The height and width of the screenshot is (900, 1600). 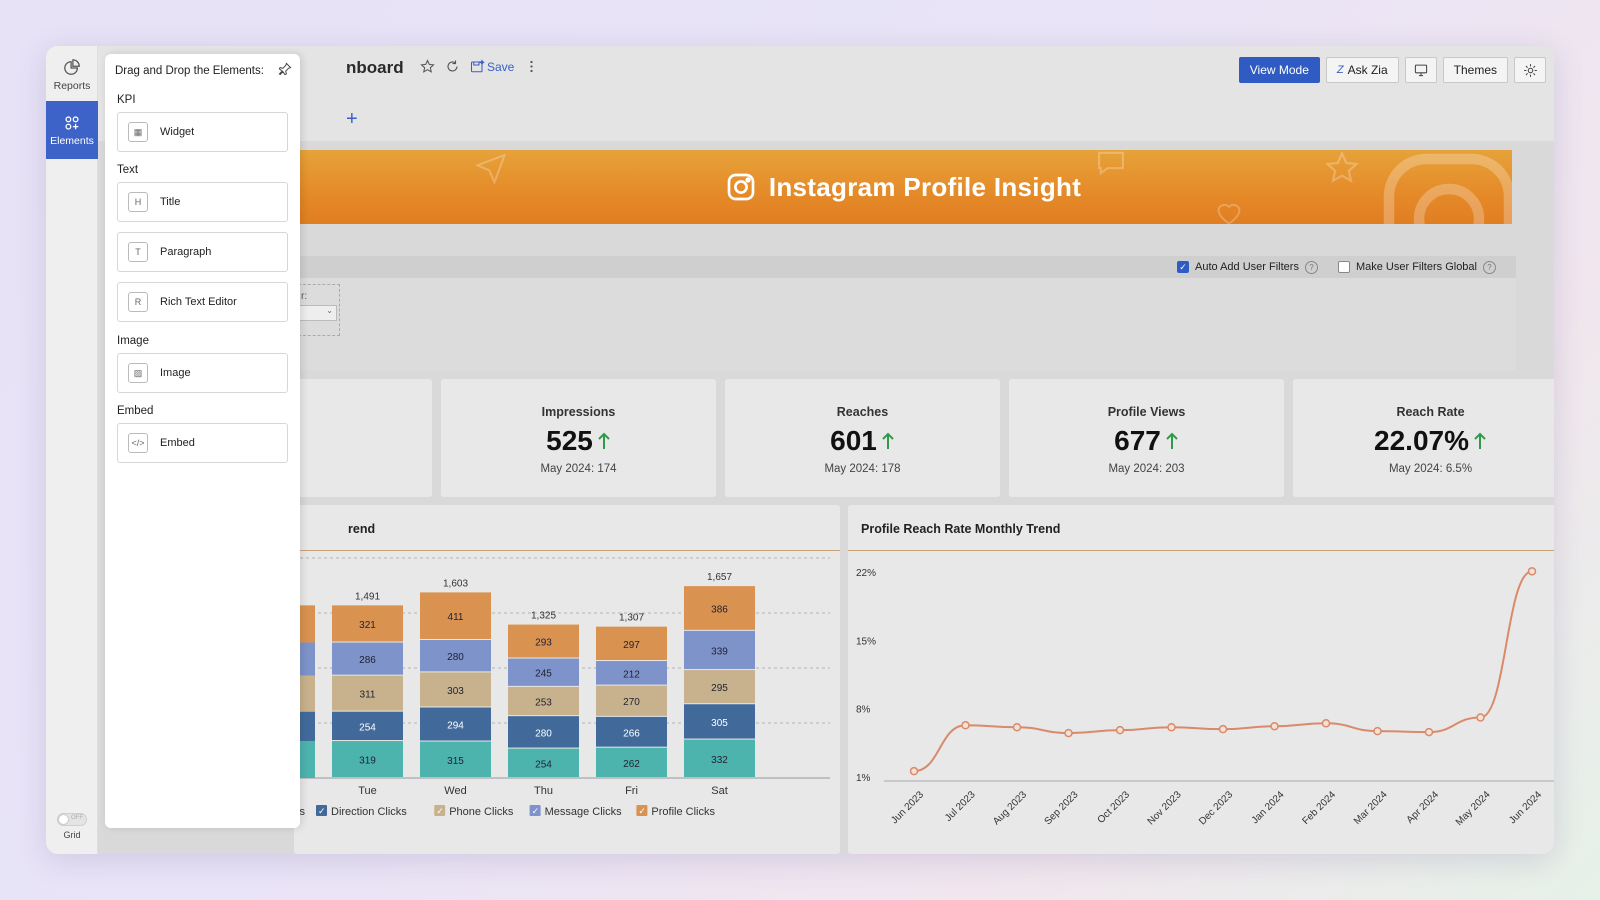 What do you see at coordinates (133, 341) in the screenshot?
I see `section-image: Image` at bounding box center [133, 341].